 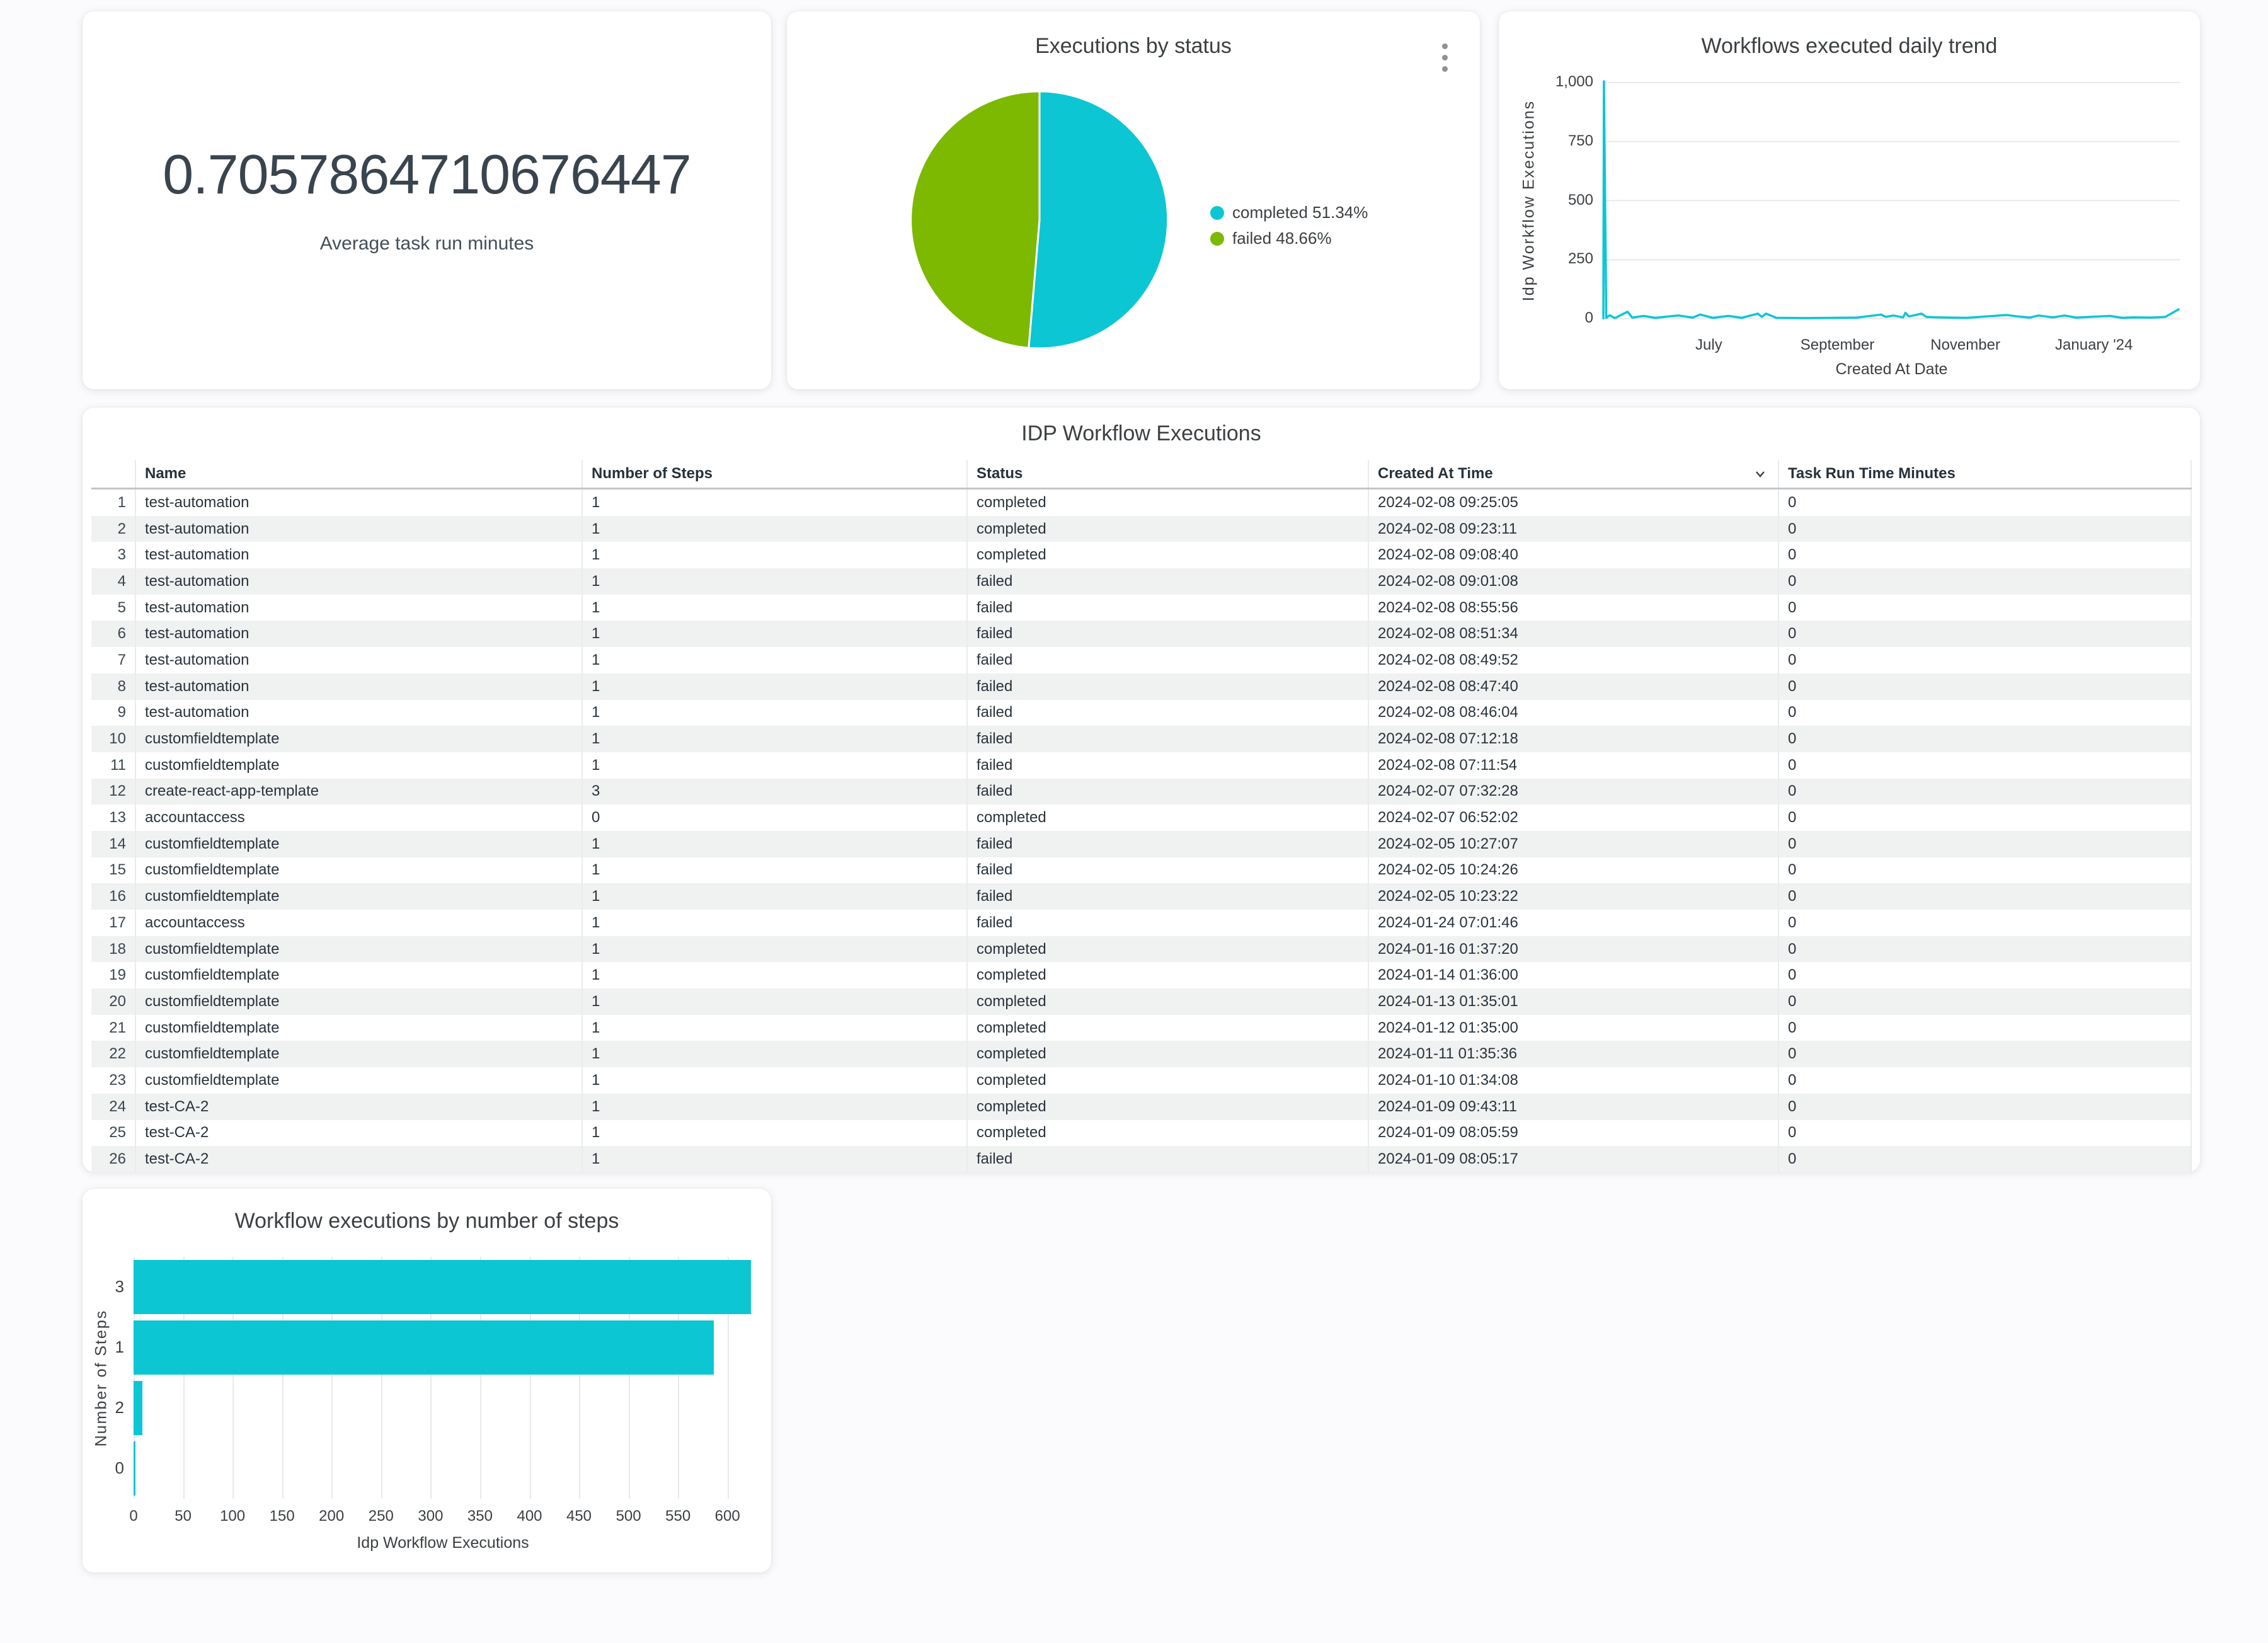 What do you see at coordinates (1837, 345) in the screenshot?
I see `x-tick-label: September` at bounding box center [1837, 345].